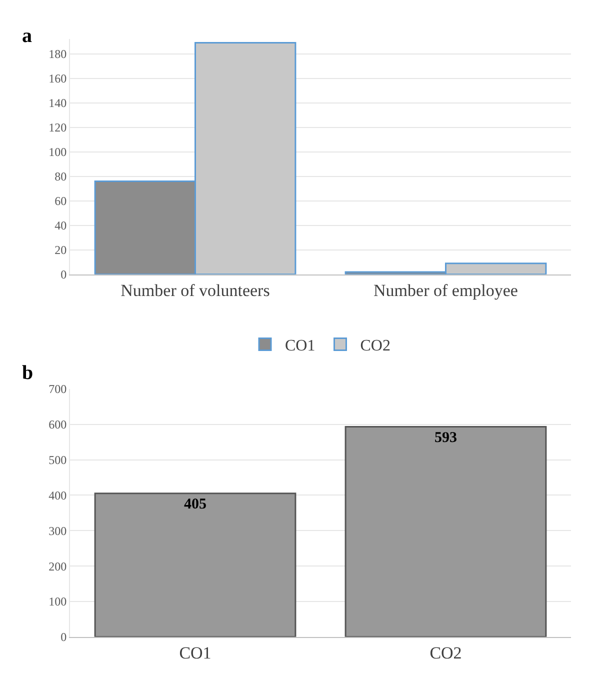  Describe the element at coordinates (446, 290) in the screenshot. I see `x-tick-label: Number of employee` at that location.